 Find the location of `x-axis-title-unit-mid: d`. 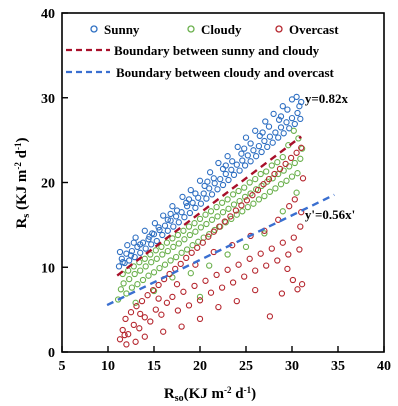

x-axis-title-unit-mid: d is located at coordinates (238, 394).